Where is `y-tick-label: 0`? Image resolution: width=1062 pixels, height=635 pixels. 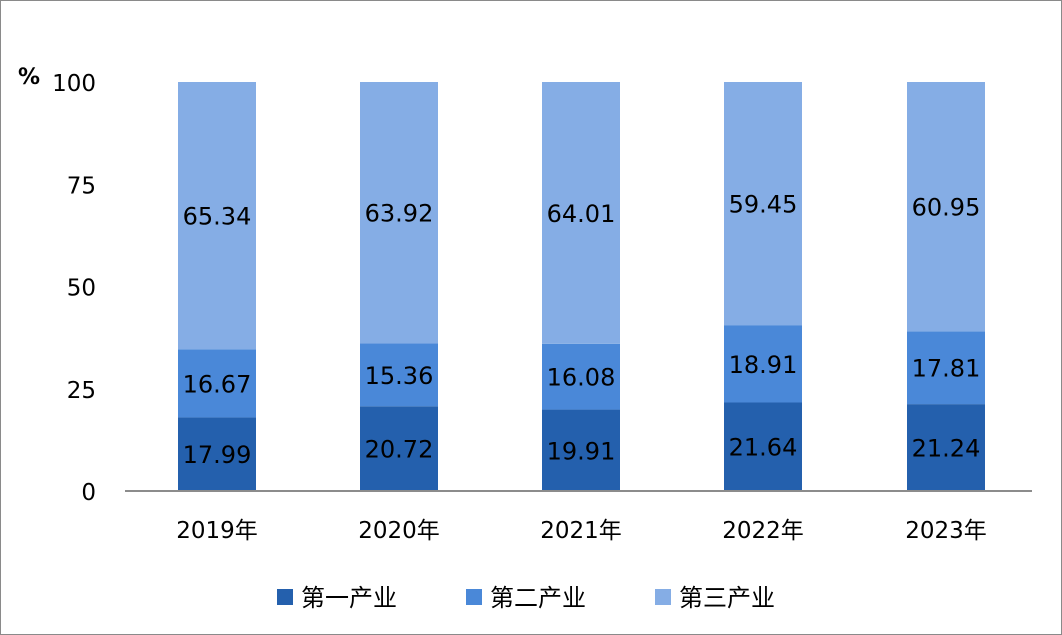
y-tick-label: 0 is located at coordinates (88, 493).